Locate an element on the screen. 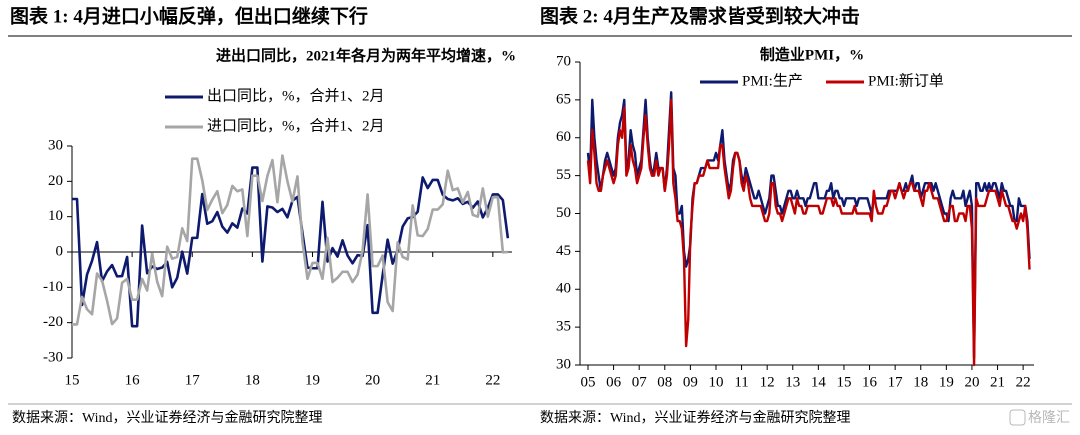  y-tick-label: 60 is located at coordinates (563, 137).